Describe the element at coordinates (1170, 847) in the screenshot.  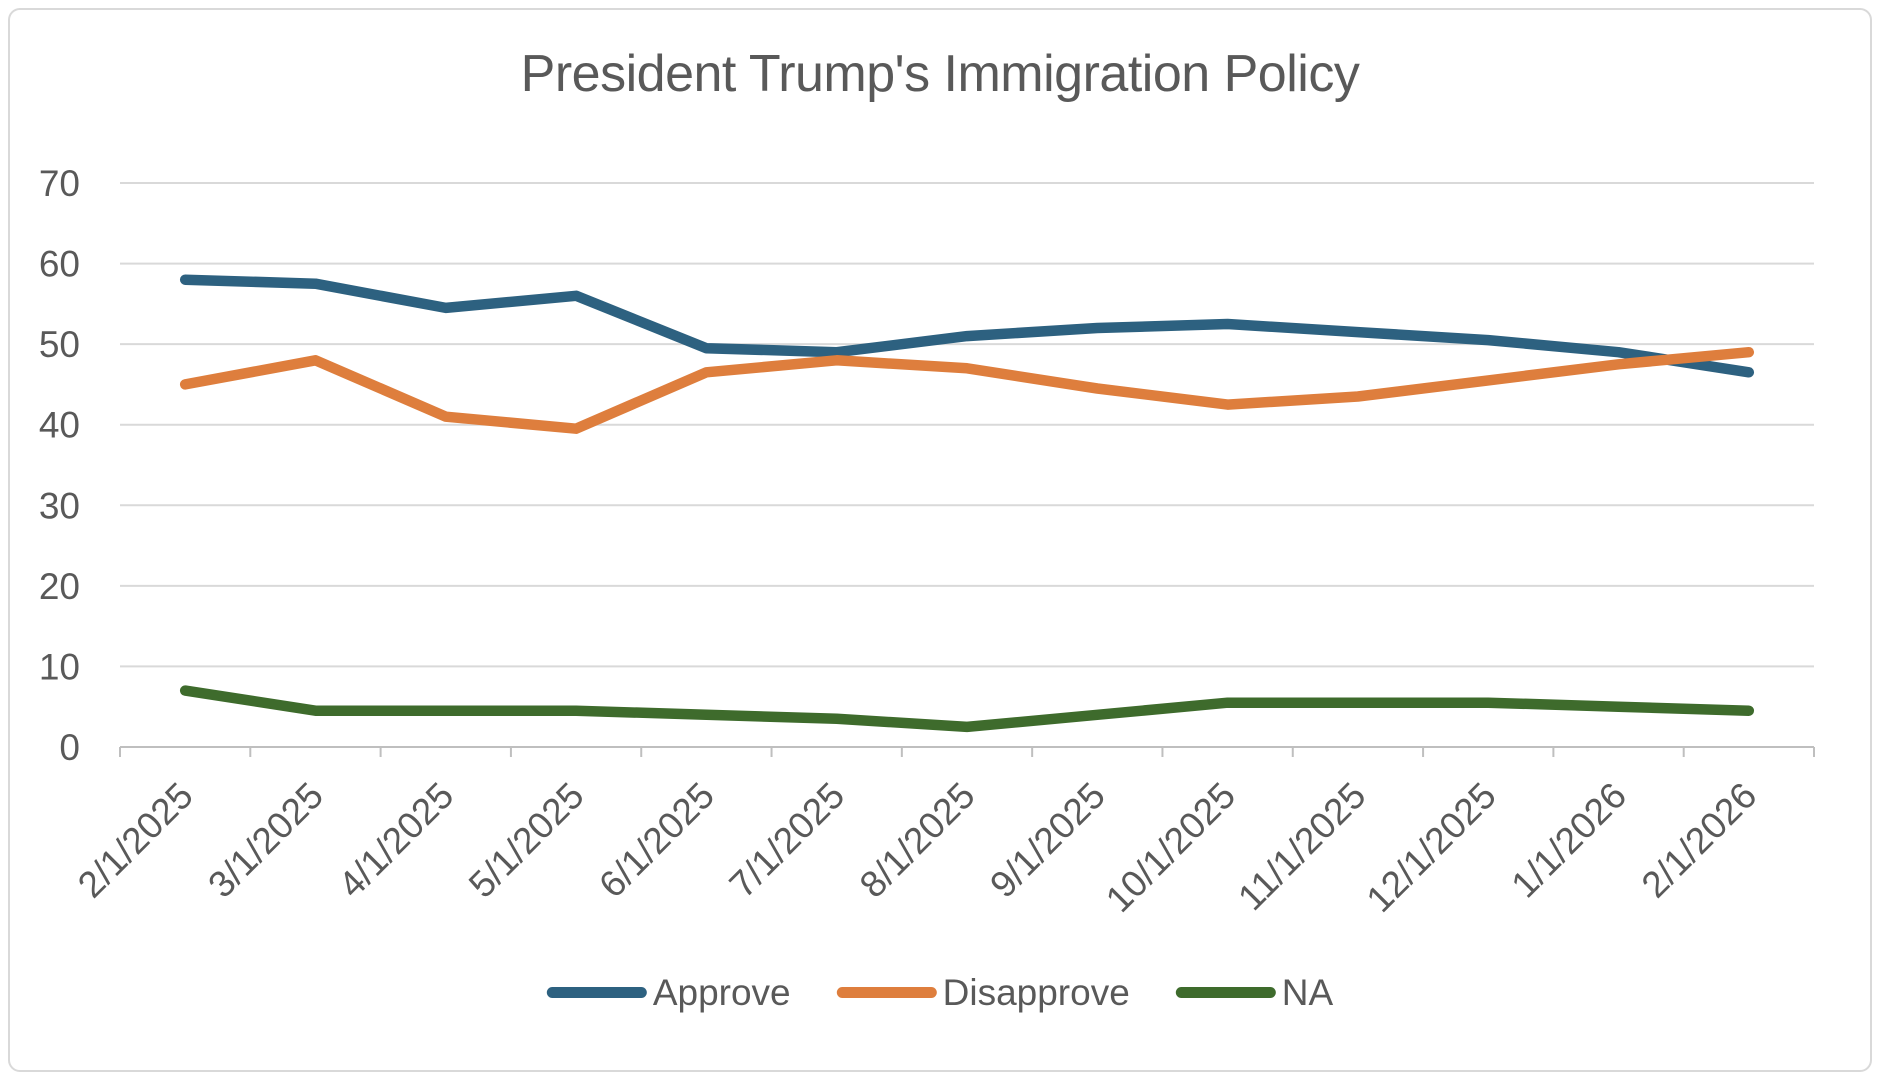
I see `x-axis-label: 10/1/2025` at that location.